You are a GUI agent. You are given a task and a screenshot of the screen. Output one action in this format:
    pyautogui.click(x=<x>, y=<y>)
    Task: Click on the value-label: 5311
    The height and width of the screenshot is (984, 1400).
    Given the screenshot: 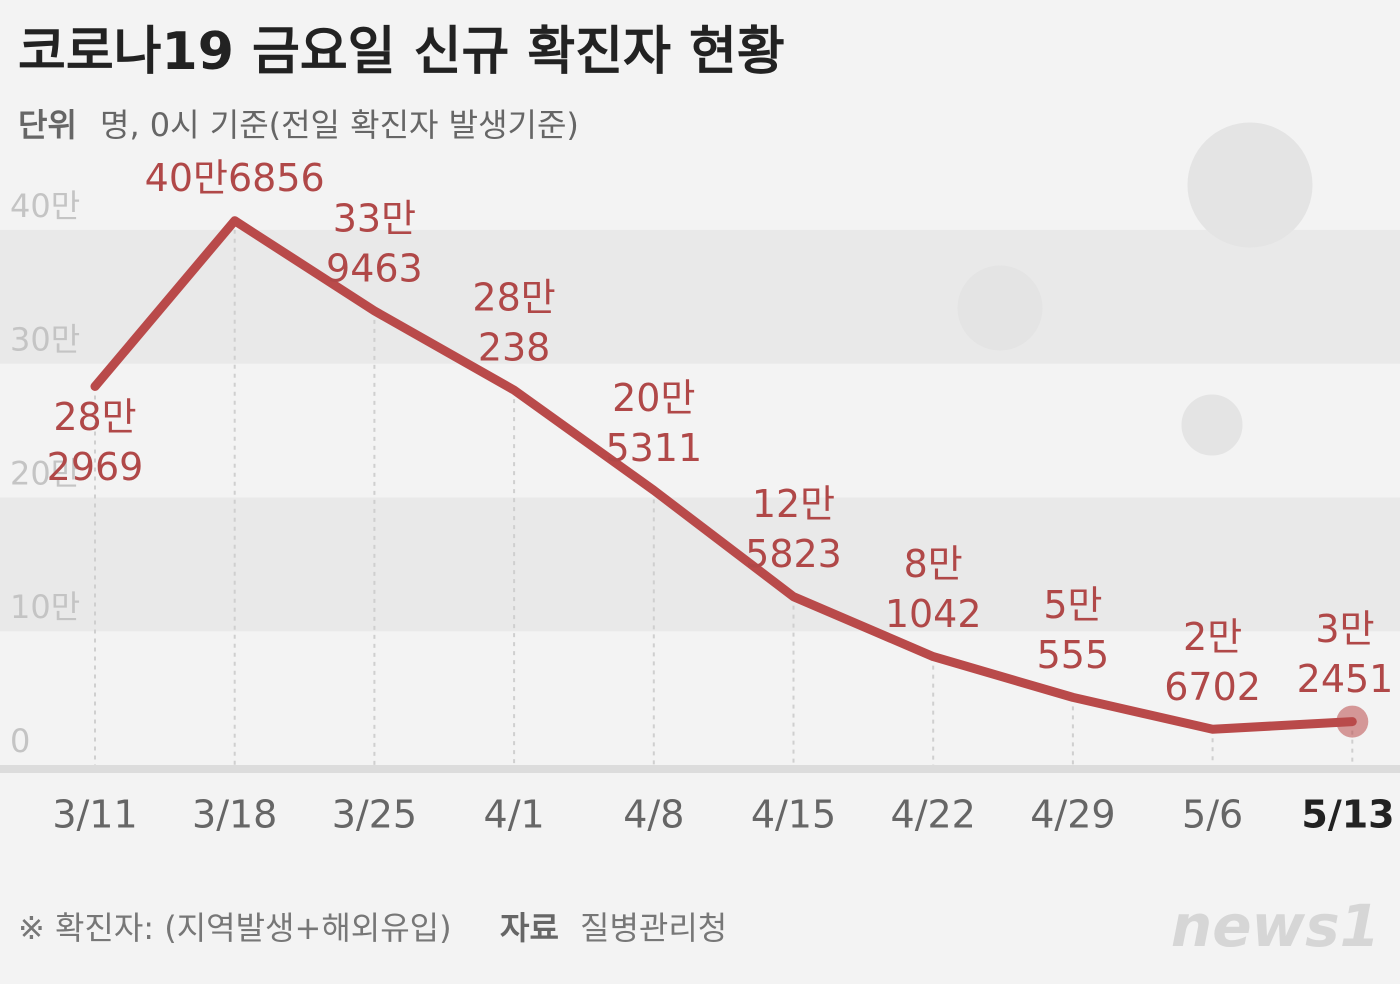 What is the action you would take?
    pyautogui.click(x=653, y=448)
    